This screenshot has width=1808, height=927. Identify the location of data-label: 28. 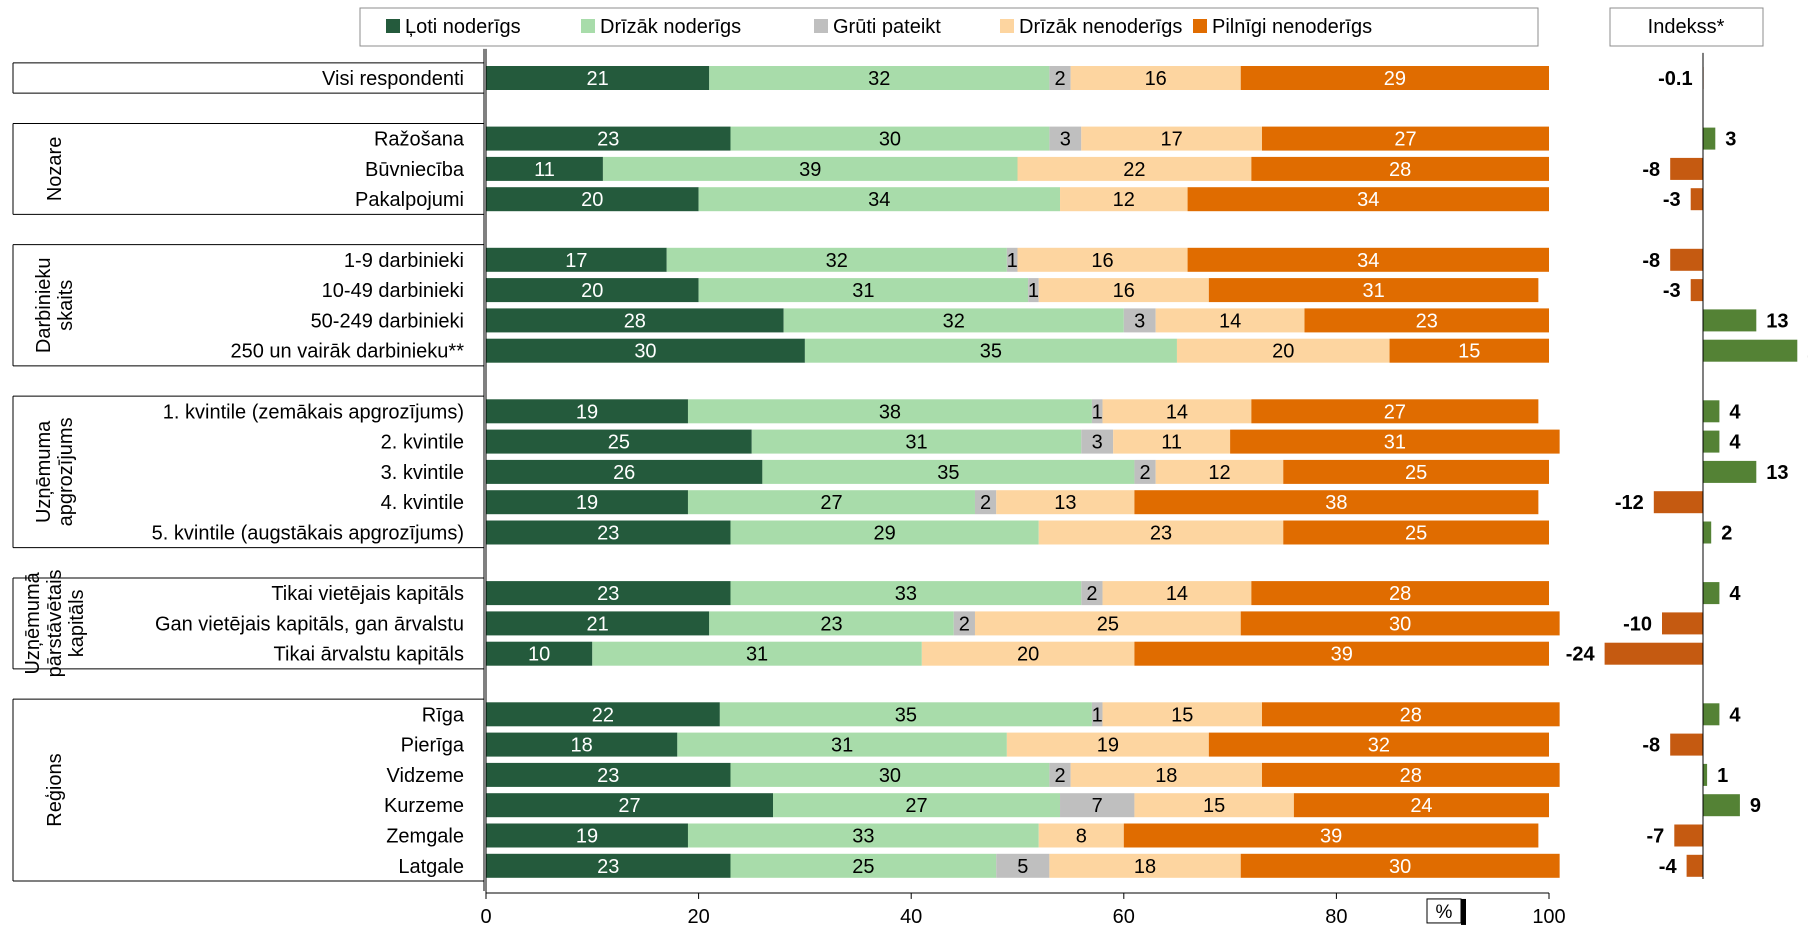
(1411, 776).